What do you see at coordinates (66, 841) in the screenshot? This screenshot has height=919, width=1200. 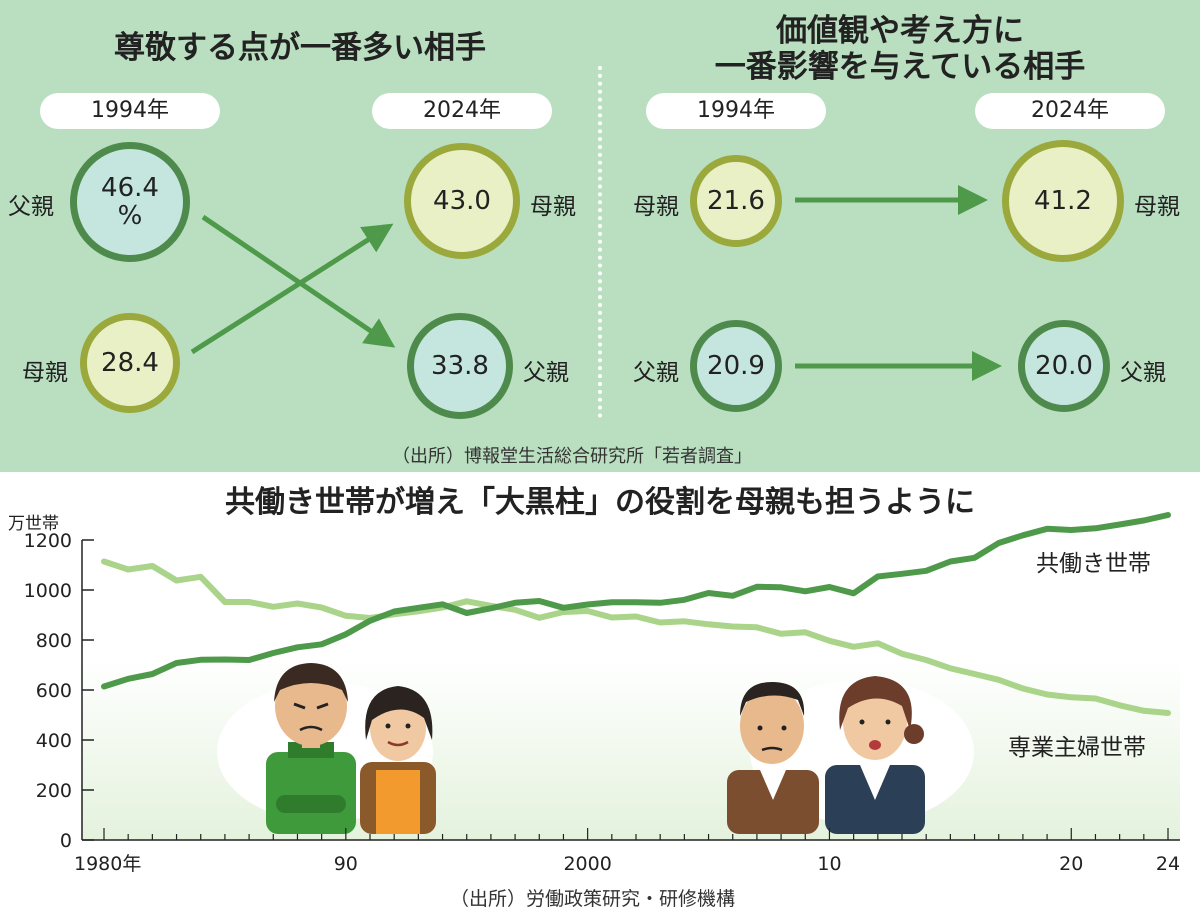 I see `y-tick-label: 0` at bounding box center [66, 841].